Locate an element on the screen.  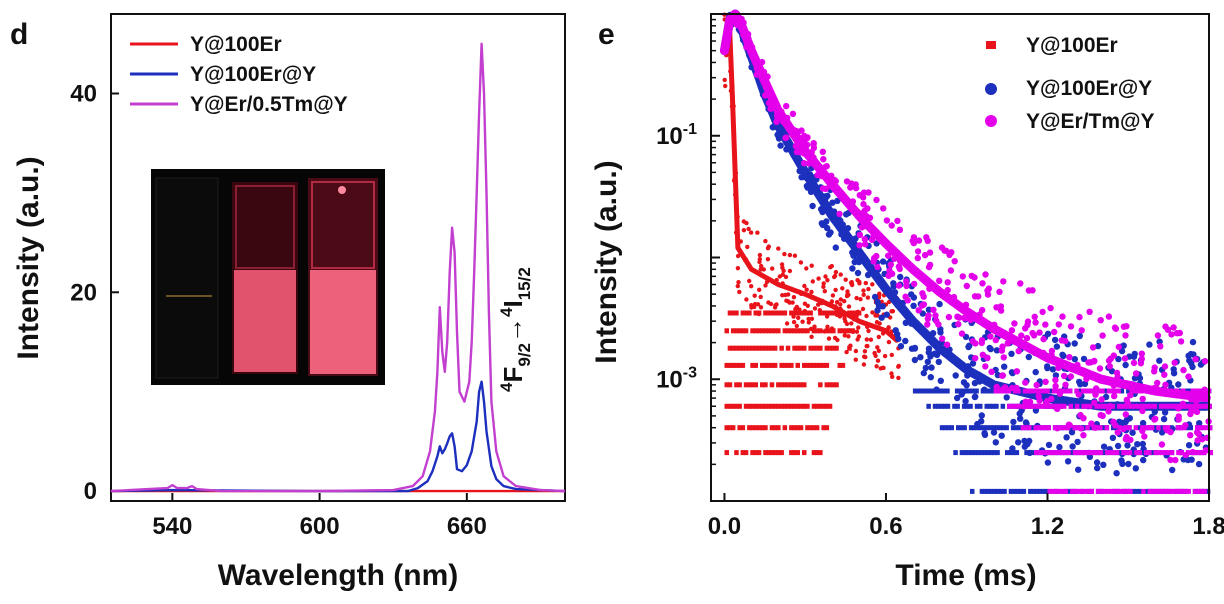
cuvette-3-glow is located at coordinates (343, 322).